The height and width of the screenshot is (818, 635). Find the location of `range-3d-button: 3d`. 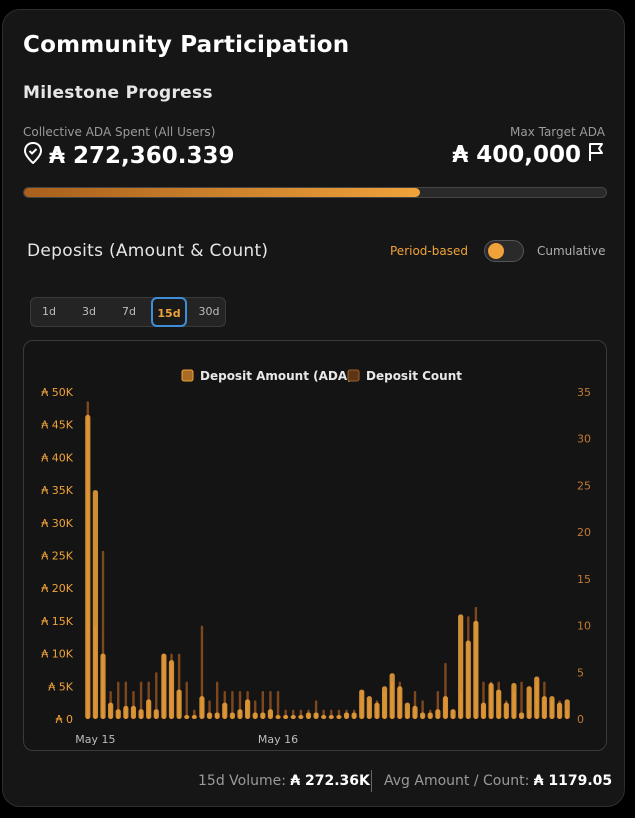

range-3d-button: 3d is located at coordinates (89, 311).